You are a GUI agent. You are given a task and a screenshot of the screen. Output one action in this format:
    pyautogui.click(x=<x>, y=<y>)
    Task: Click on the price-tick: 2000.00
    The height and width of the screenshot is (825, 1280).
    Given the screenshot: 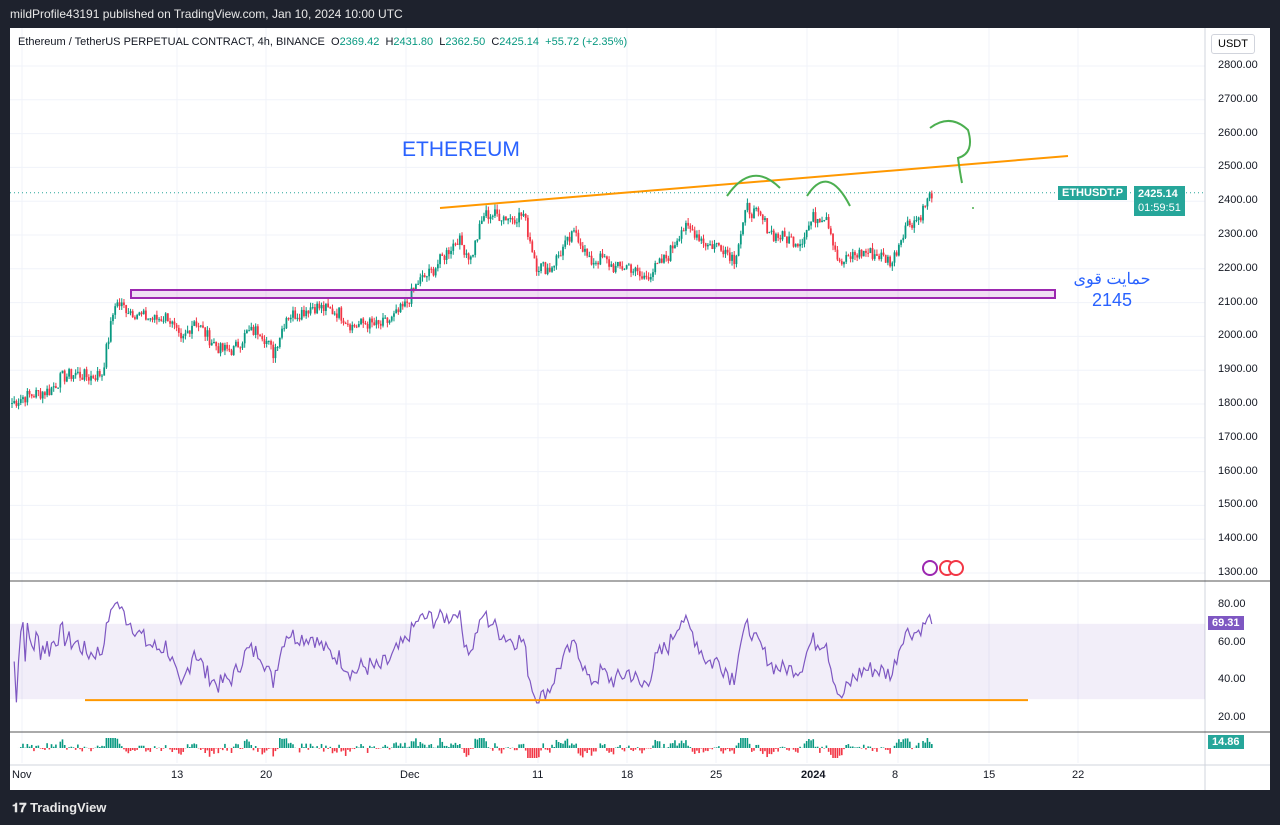 What is the action you would take?
    pyautogui.click(x=1238, y=335)
    